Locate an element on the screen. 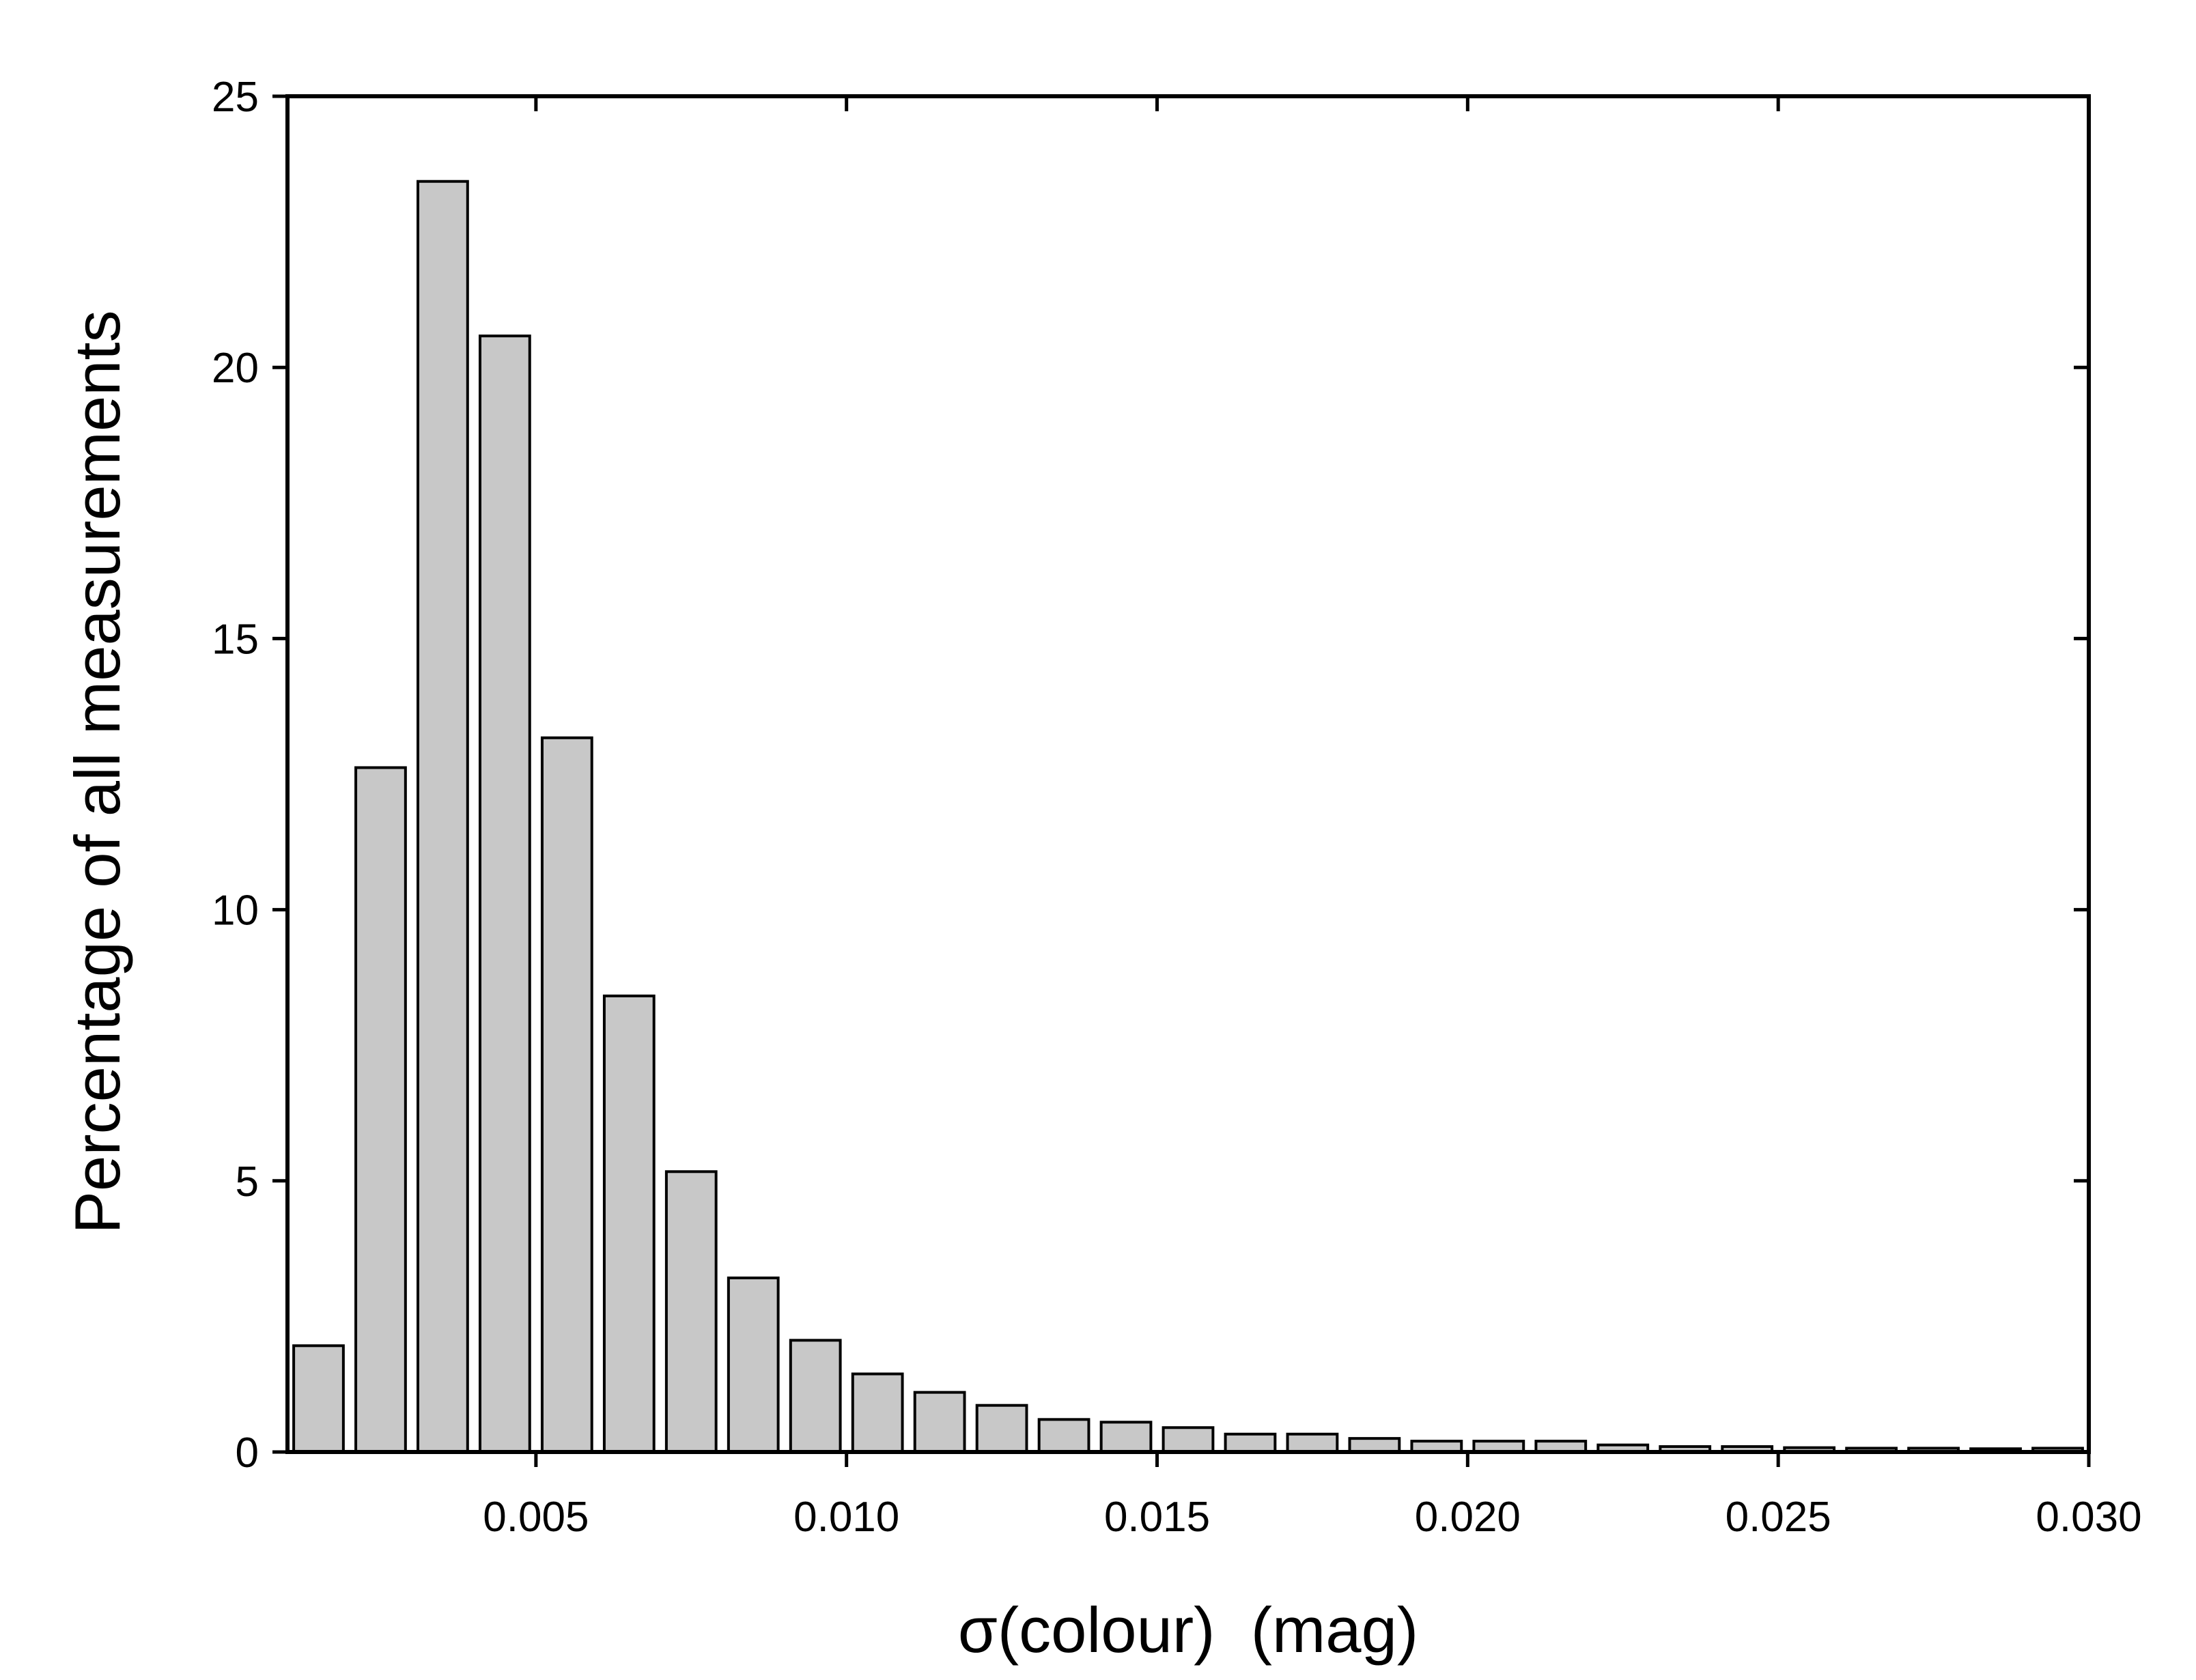  x-tick-label: 0.025 is located at coordinates (1778, 1517).